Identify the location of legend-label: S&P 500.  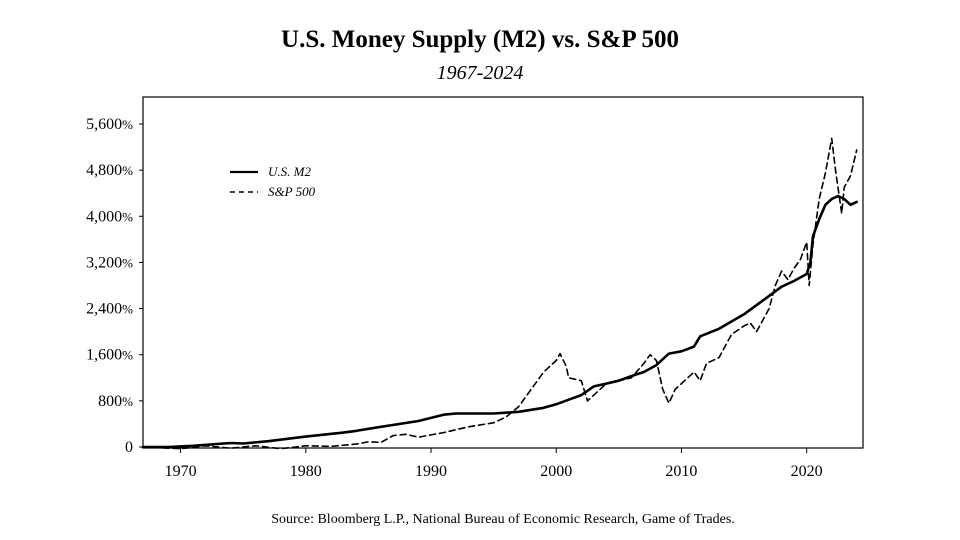
(292, 191).